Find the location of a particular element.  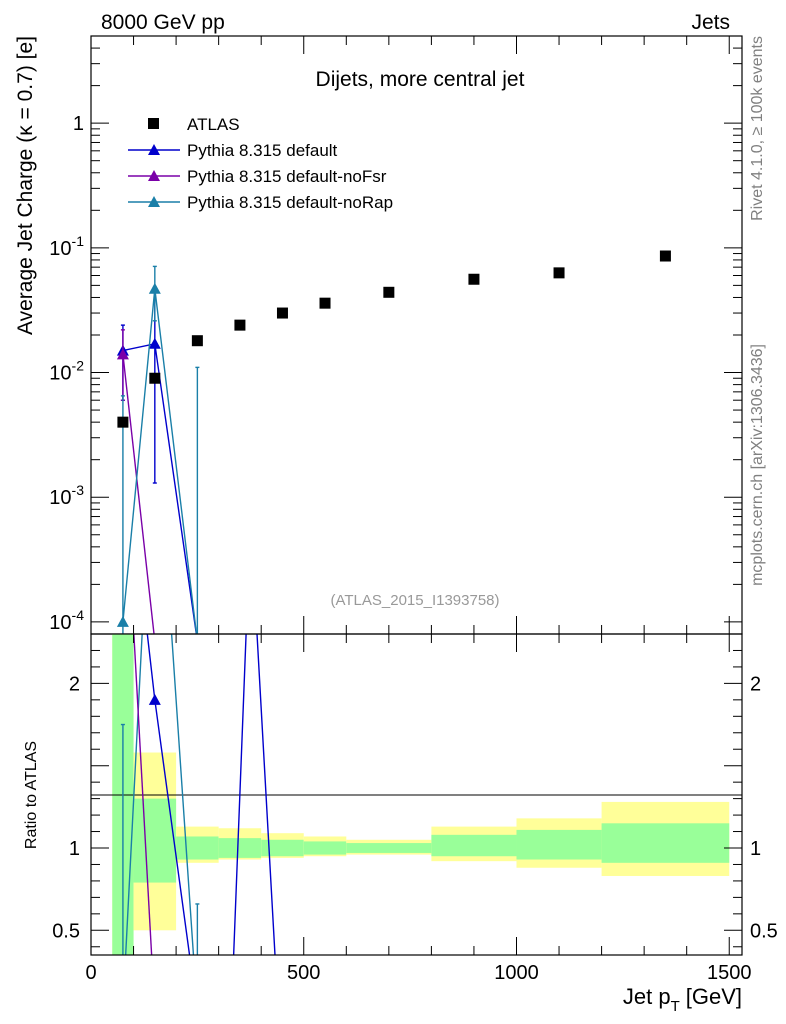

y-tick-label: 10⁻¹ is located at coordinates (66, 246).